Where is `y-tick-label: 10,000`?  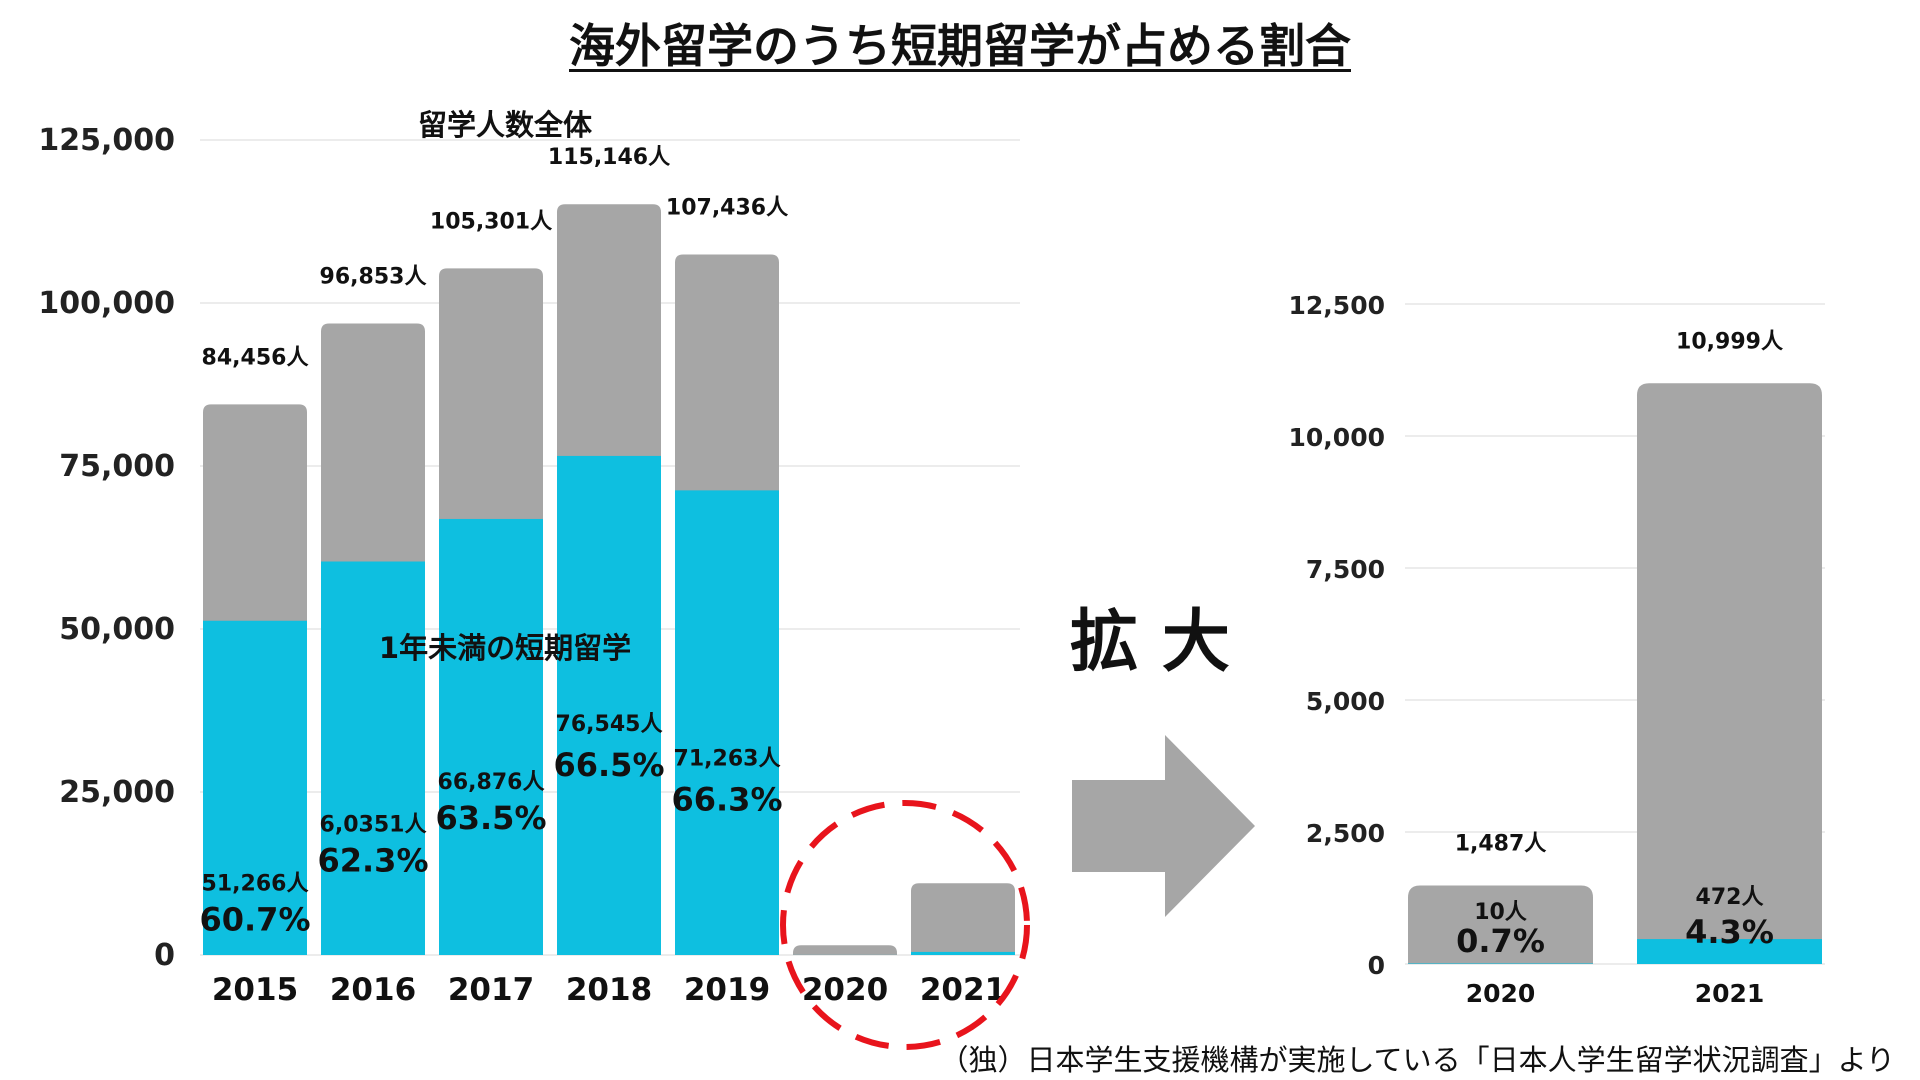 y-tick-label: 10,000 is located at coordinates (1337, 437).